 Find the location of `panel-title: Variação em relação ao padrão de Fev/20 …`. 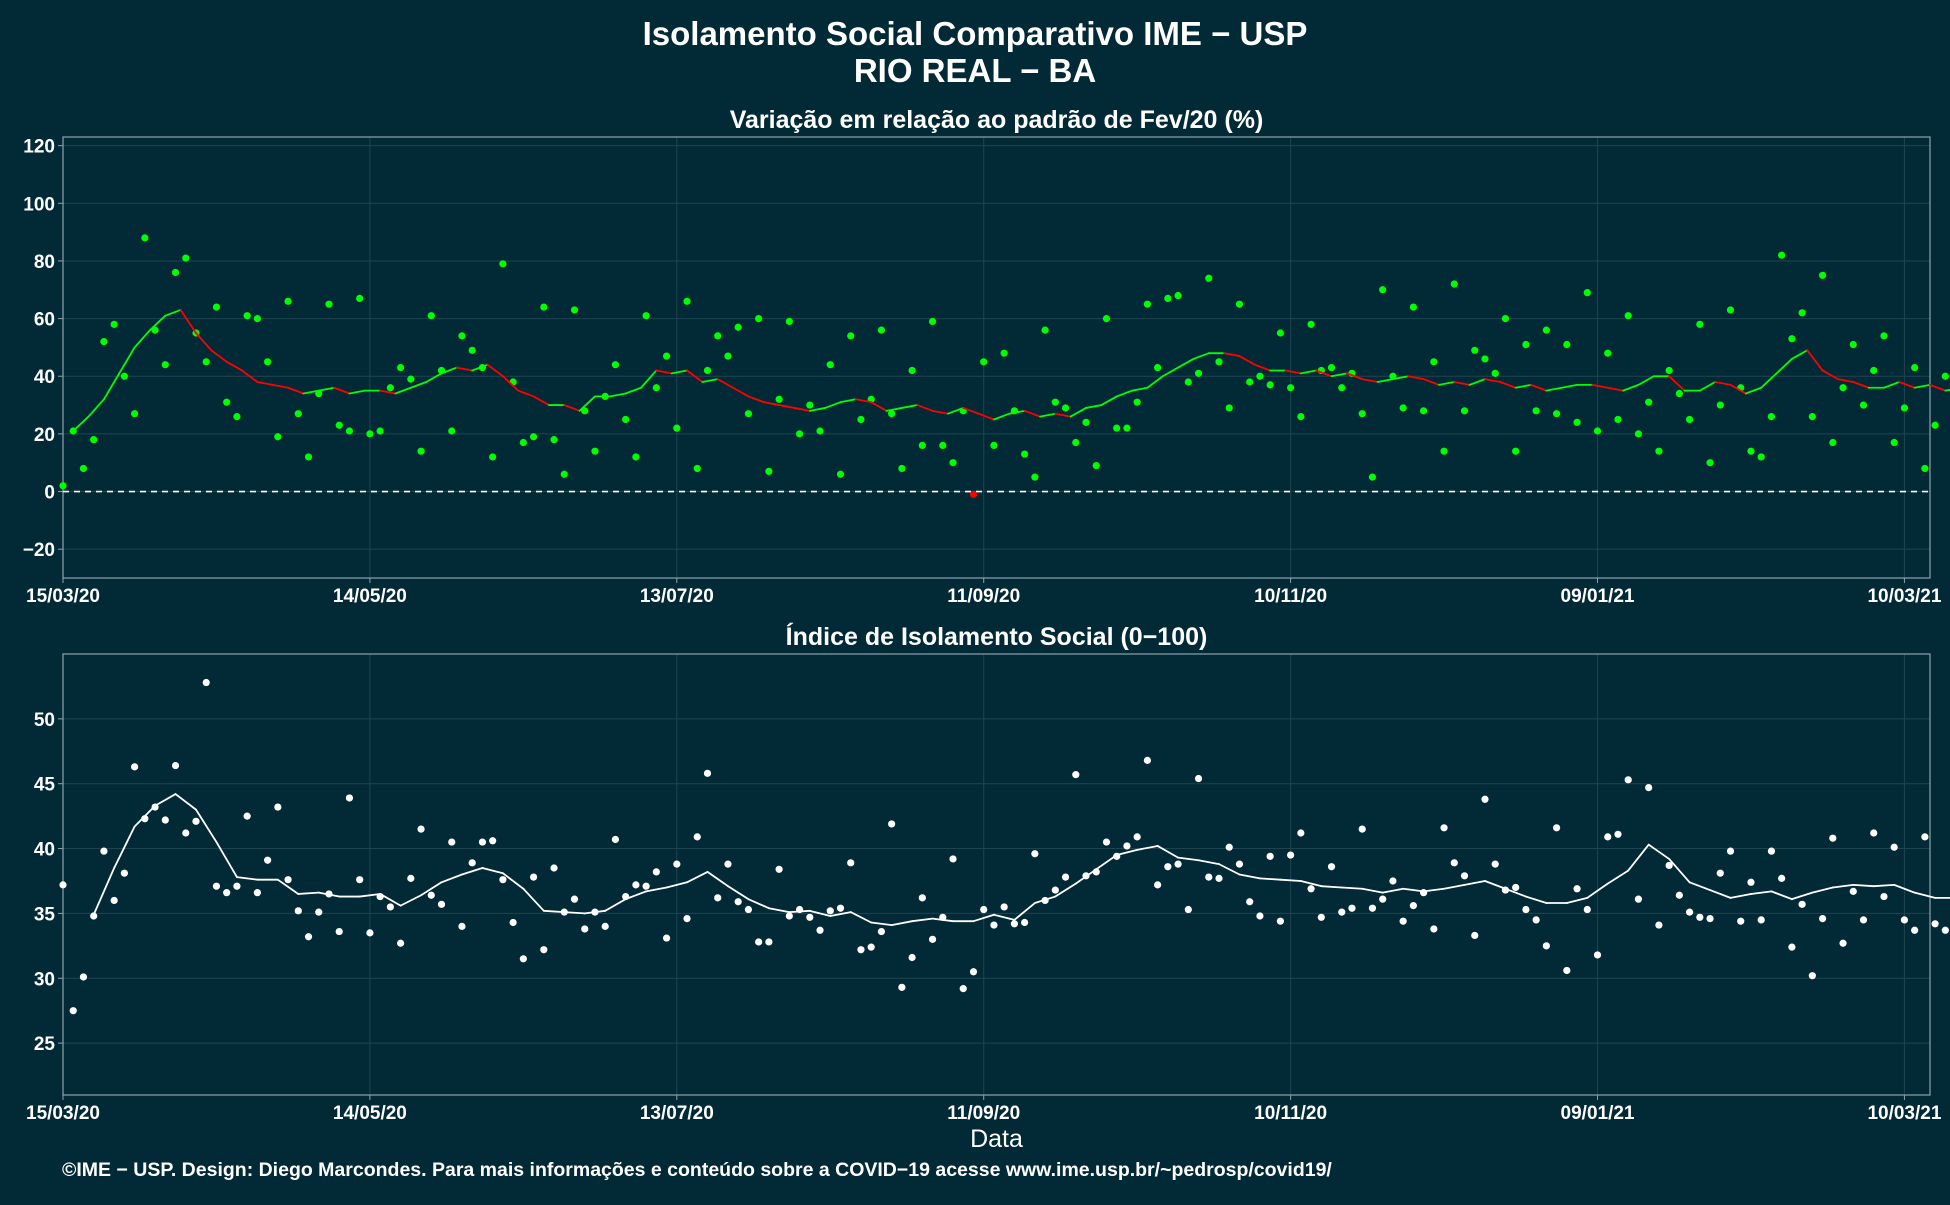

panel-title: Variação em relação ao padrão de Fev/20 … is located at coordinates (997, 120).